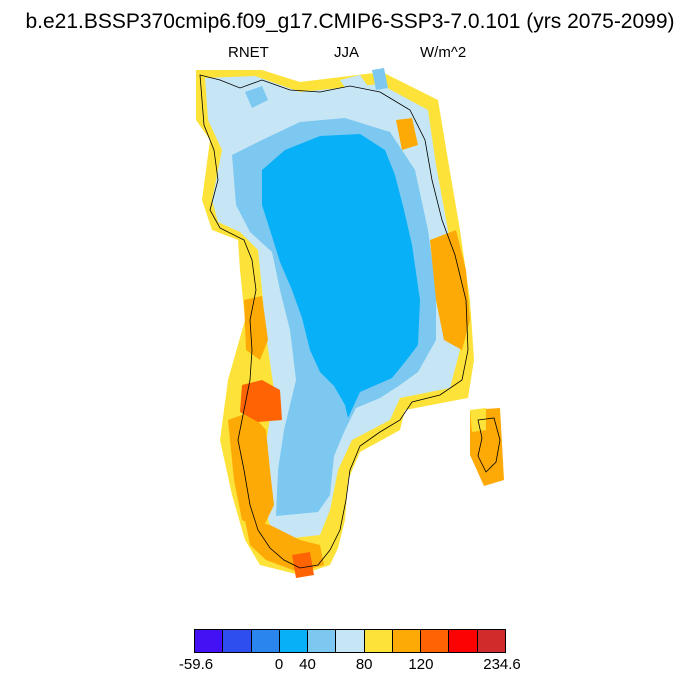 This screenshot has width=700, height=700. I want to click on coast-hotspot, so click(261, 401).